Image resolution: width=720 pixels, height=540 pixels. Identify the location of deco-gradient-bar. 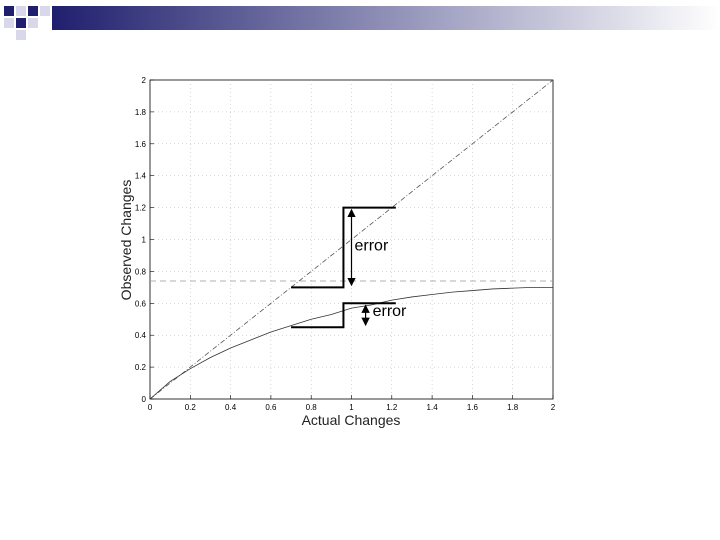
(386, 18).